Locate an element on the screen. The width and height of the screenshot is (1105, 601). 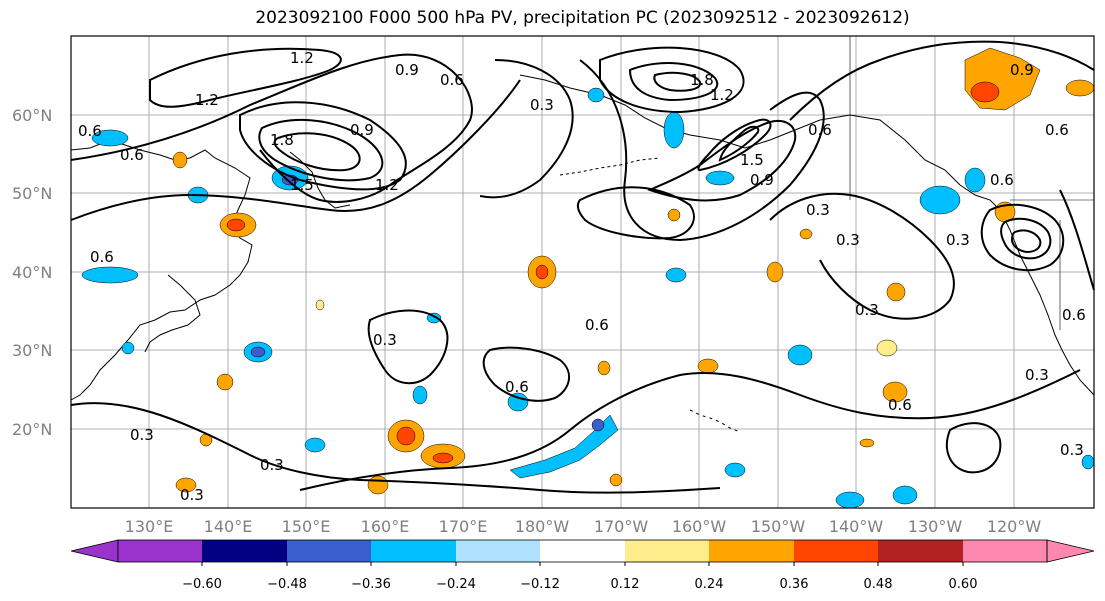
borders is located at coordinates (971, 183).